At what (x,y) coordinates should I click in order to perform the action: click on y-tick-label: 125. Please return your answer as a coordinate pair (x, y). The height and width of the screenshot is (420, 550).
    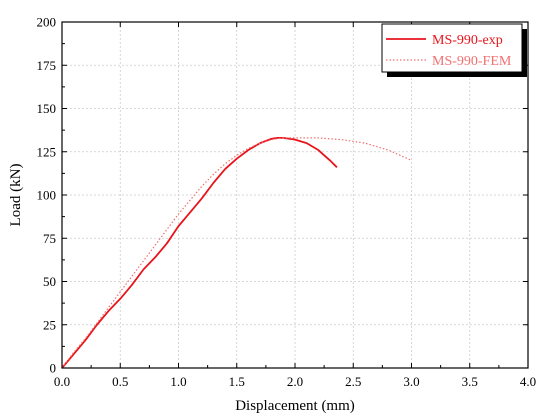
    Looking at the image, I should click on (47, 151).